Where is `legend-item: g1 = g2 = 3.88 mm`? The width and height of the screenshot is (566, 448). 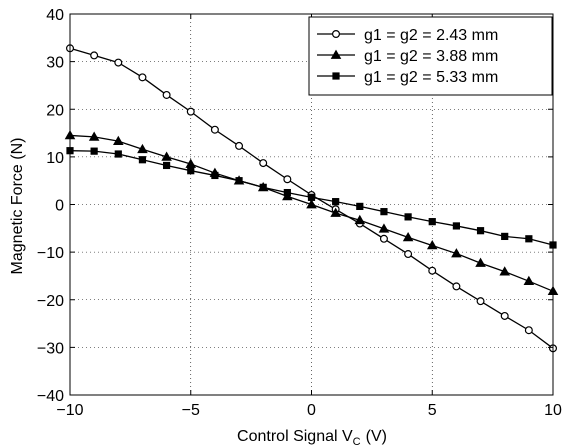 legend-item: g1 = g2 = 3.88 mm is located at coordinates (407, 56).